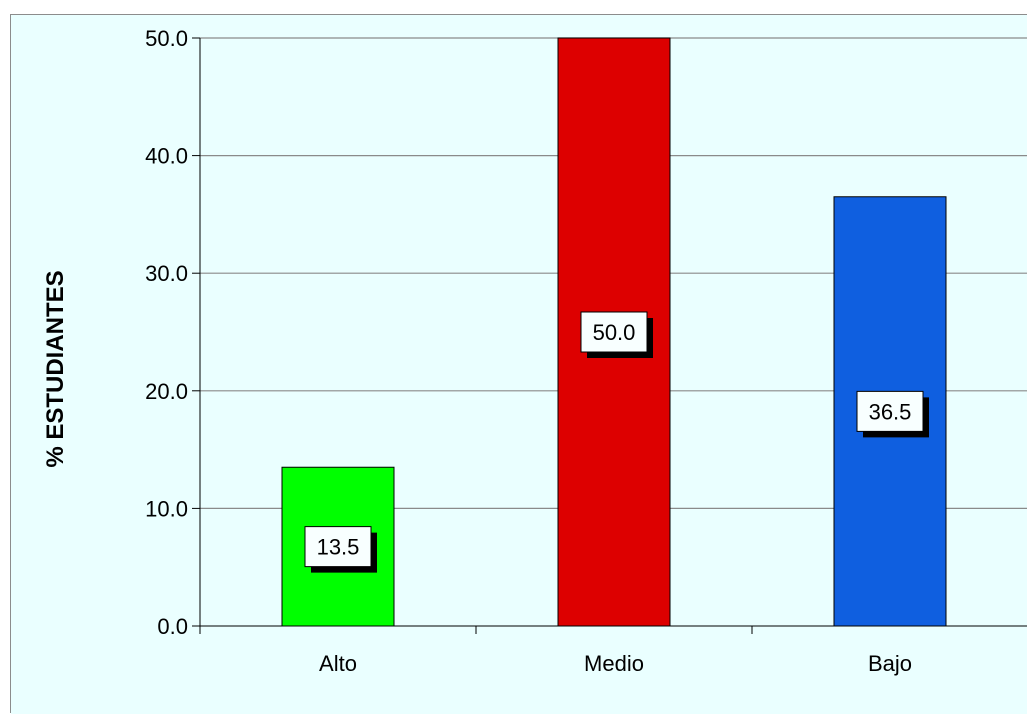 Image resolution: width=1027 pixels, height=714 pixels. I want to click on x-tick-label: Bajo, so click(890, 663).